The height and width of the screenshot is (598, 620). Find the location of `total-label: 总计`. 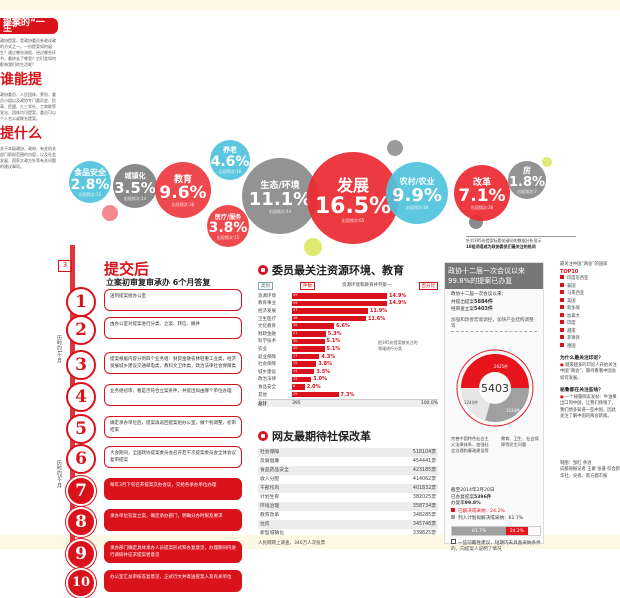

total-label: 总计 is located at coordinates (262, 405).